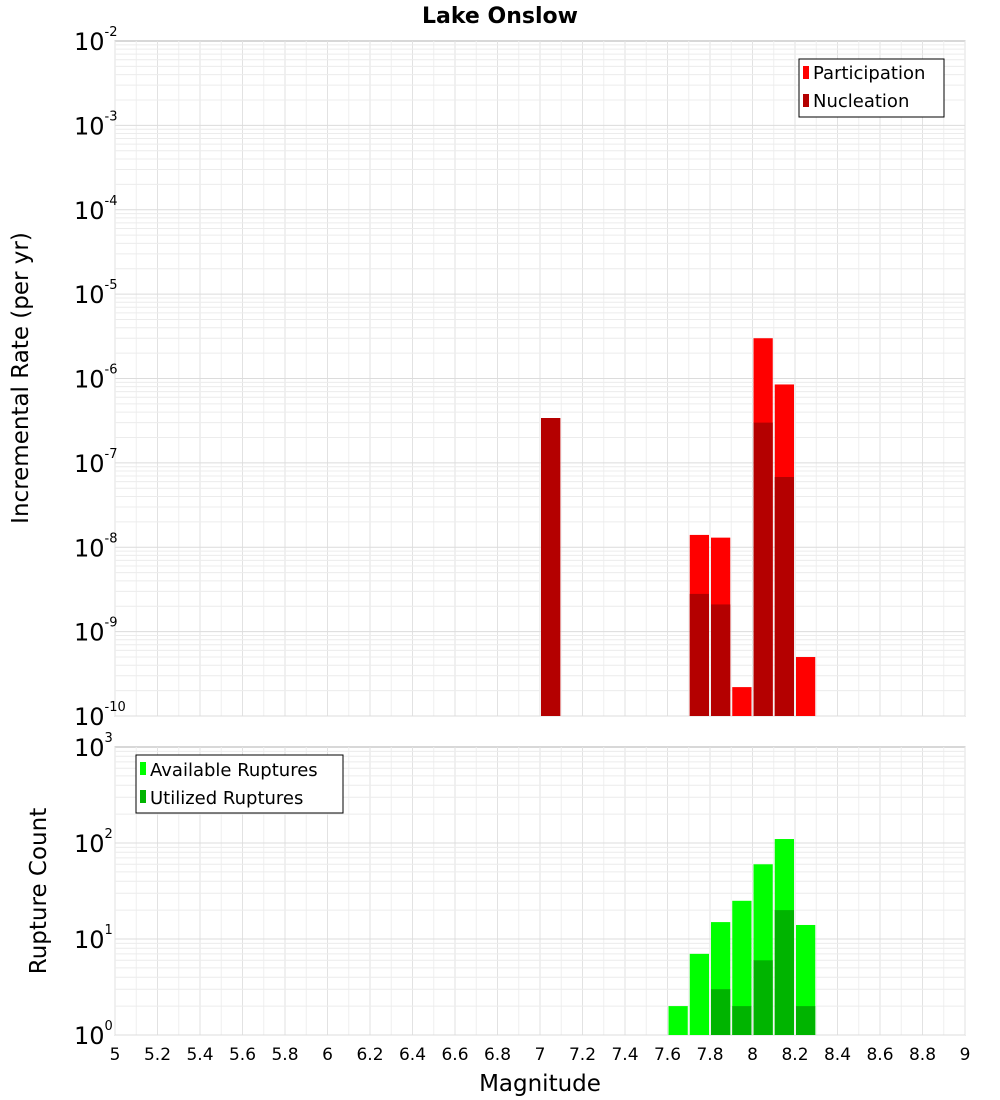  What do you see at coordinates (242, 1055) in the screenshot?
I see `x-tick-label: 5.6` at bounding box center [242, 1055].